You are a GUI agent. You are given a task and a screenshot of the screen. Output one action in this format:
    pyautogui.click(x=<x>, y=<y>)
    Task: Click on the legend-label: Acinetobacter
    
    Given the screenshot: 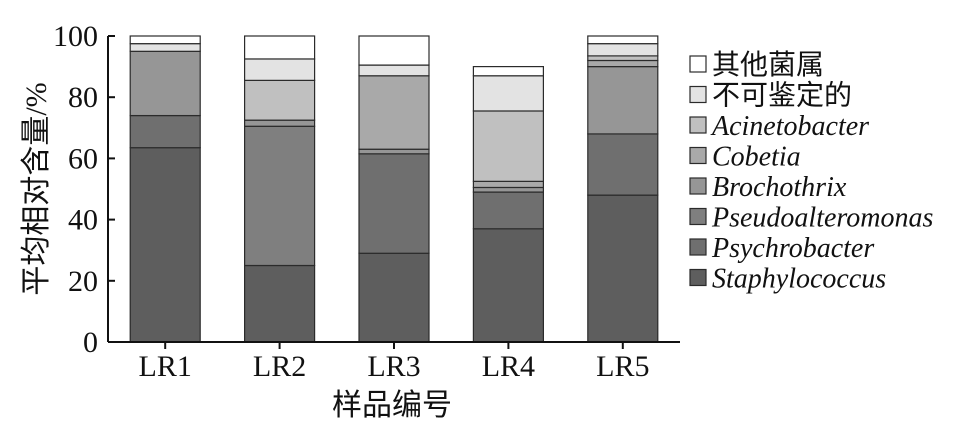 What is the action you would take?
    pyautogui.click(x=789, y=126)
    